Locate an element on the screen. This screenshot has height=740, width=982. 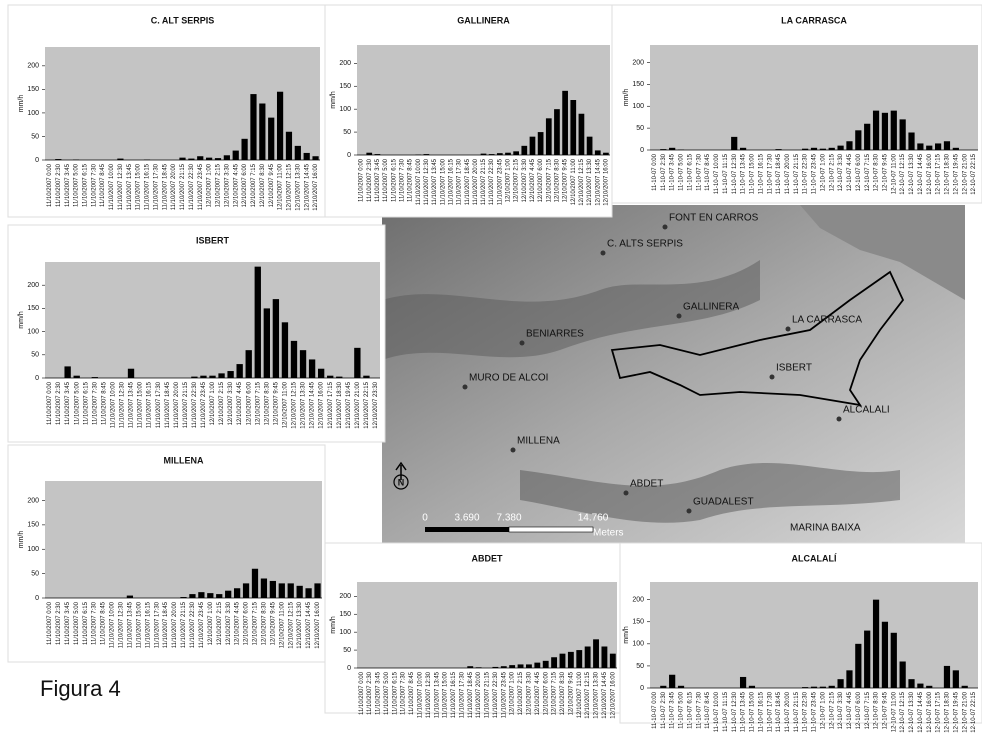
x-tick-label: 11-10-07 22:30 is located at coordinates (806, 173).